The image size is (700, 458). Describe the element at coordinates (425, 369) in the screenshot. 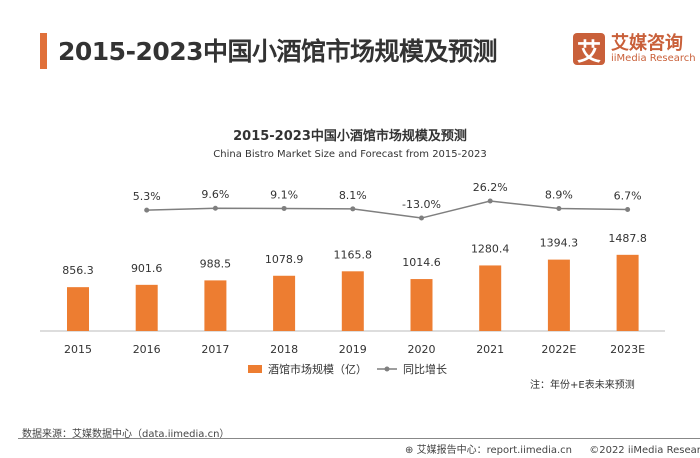

I see `legend-line-label: 同比增长` at that location.